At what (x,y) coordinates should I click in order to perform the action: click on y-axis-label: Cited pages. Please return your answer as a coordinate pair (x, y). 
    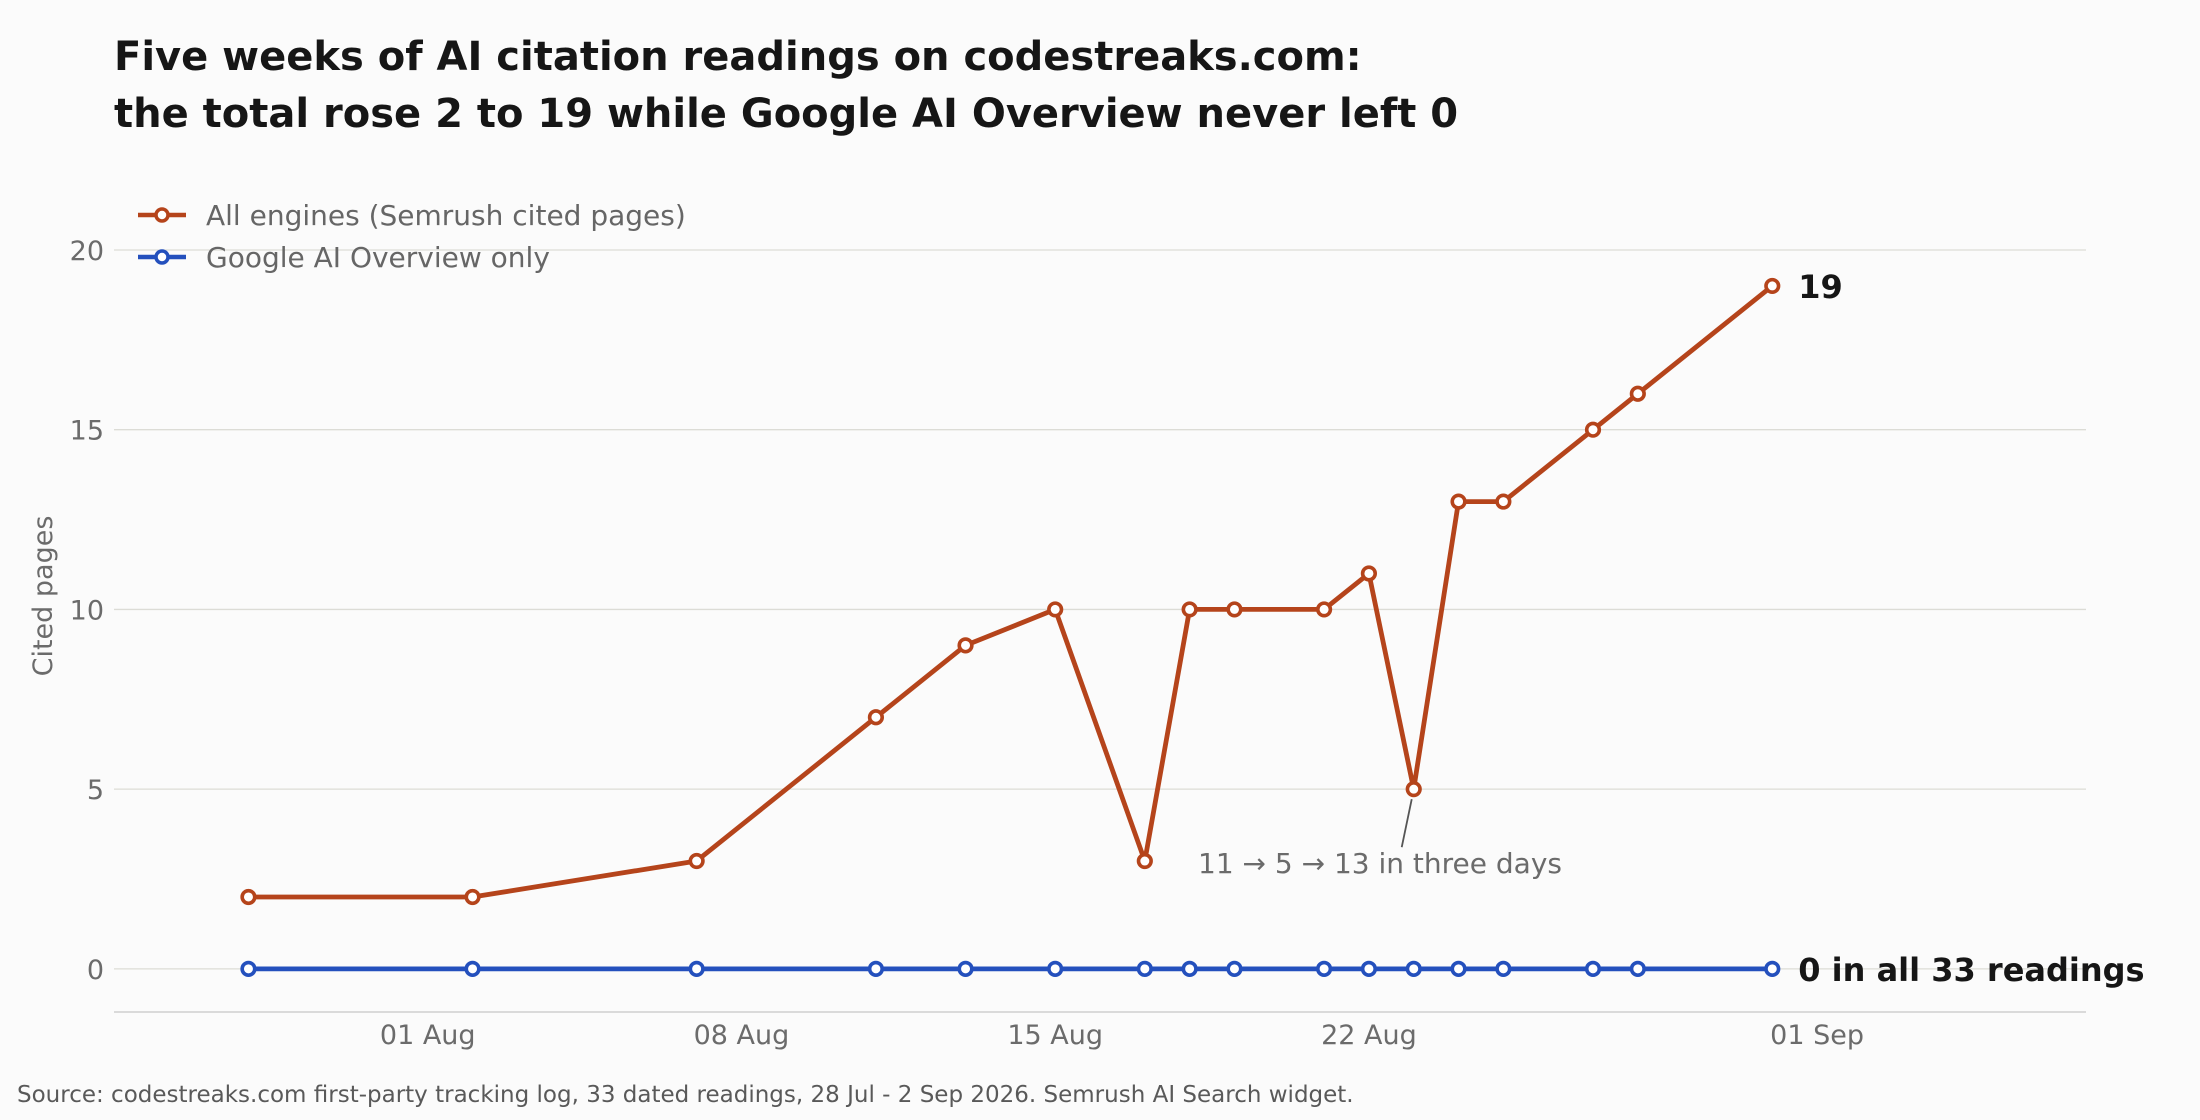
    Looking at the image, I should click on (43, 596).